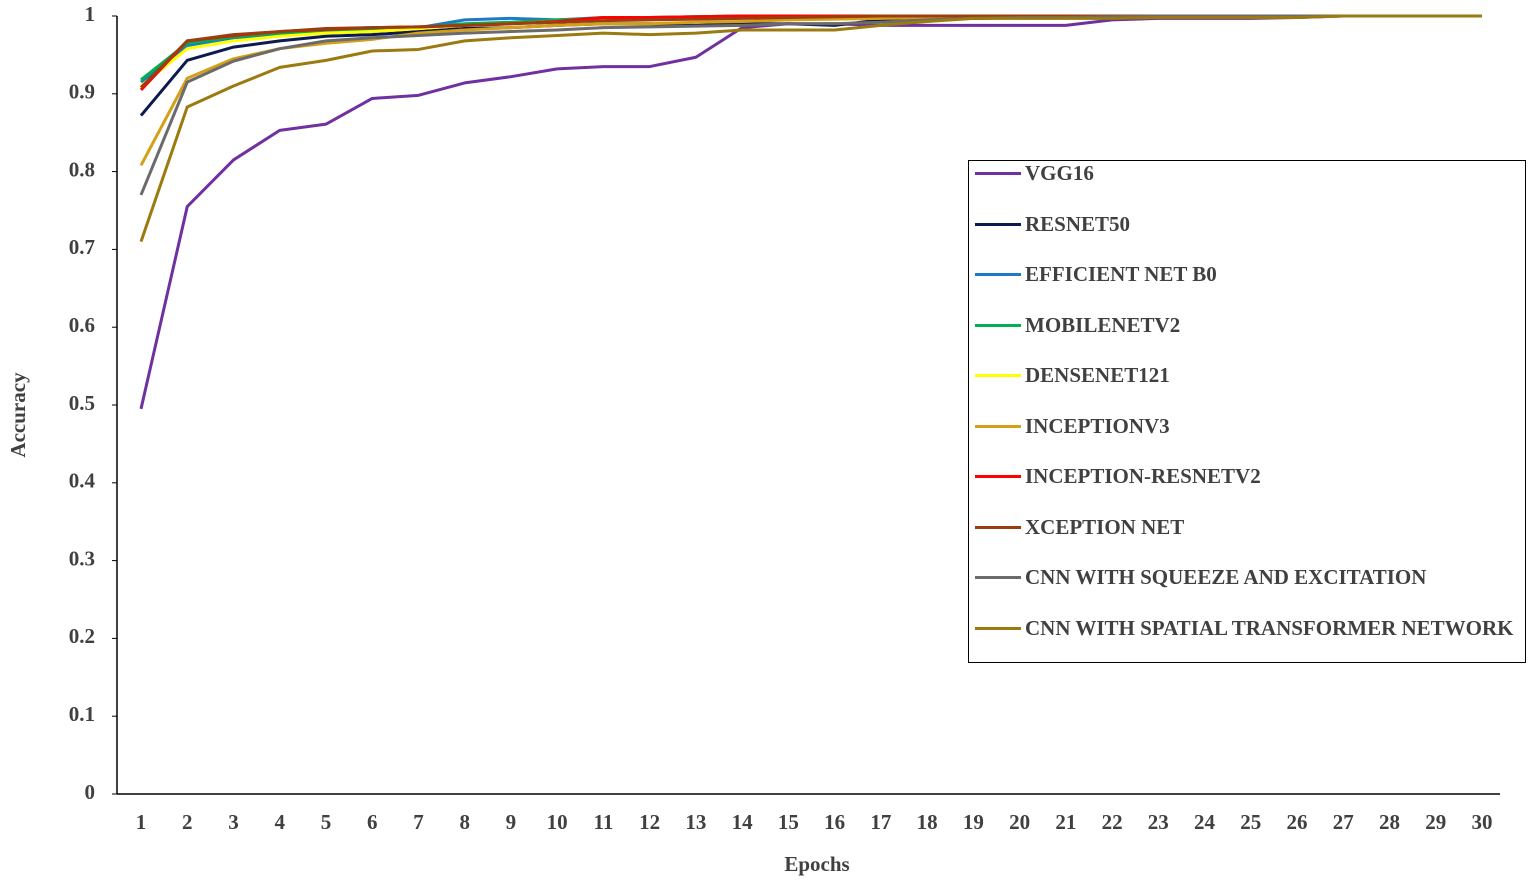  I want to click on legend-item: CNN WITH SPATIAL TRANSFORMER NETWORK, so click(1247, 641).